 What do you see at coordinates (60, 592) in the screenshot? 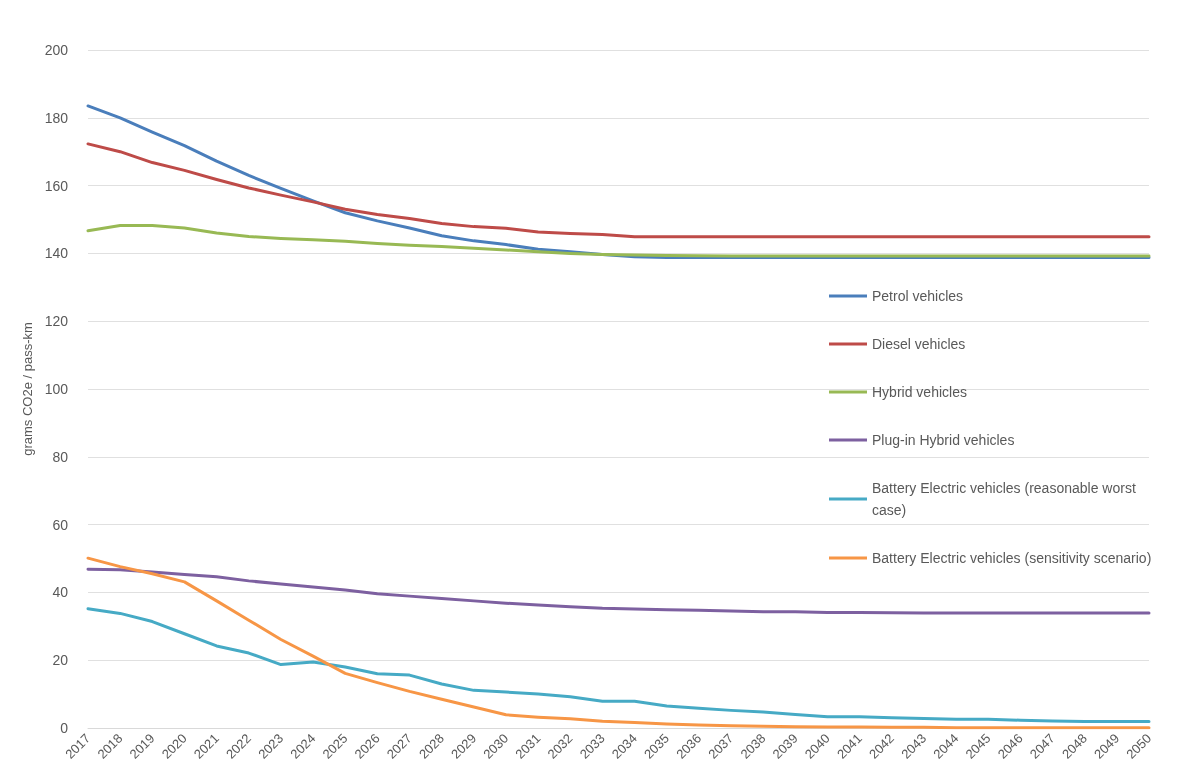
I see `y-tick-label: 40` at bounding box center [60, 592].